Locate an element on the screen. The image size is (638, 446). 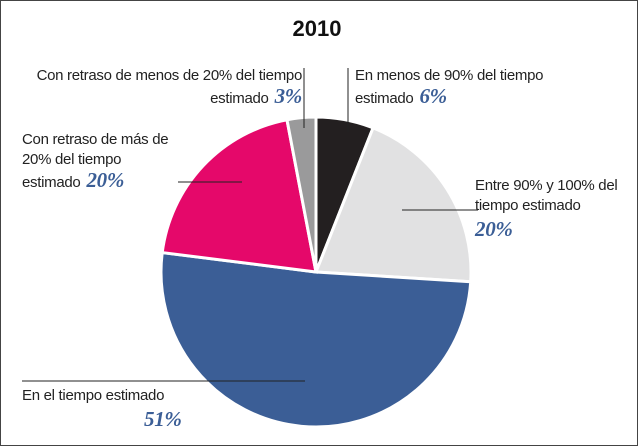
slice-label: Entre 90% y 100% del tiempo estimado 20% is located at coordinates (556, 209).